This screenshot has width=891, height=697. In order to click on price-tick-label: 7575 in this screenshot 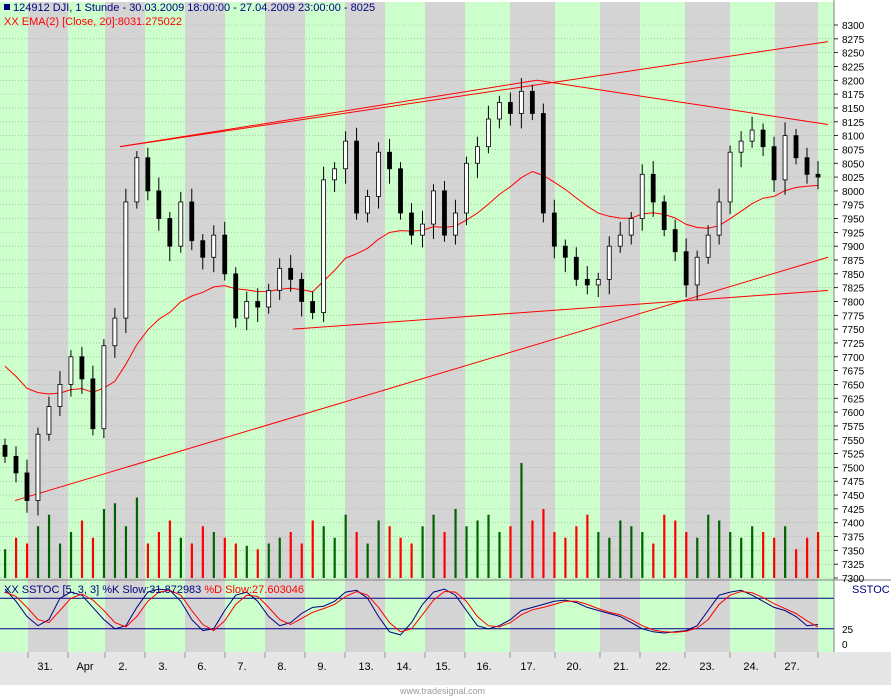, I will do `click(853, 427)`.